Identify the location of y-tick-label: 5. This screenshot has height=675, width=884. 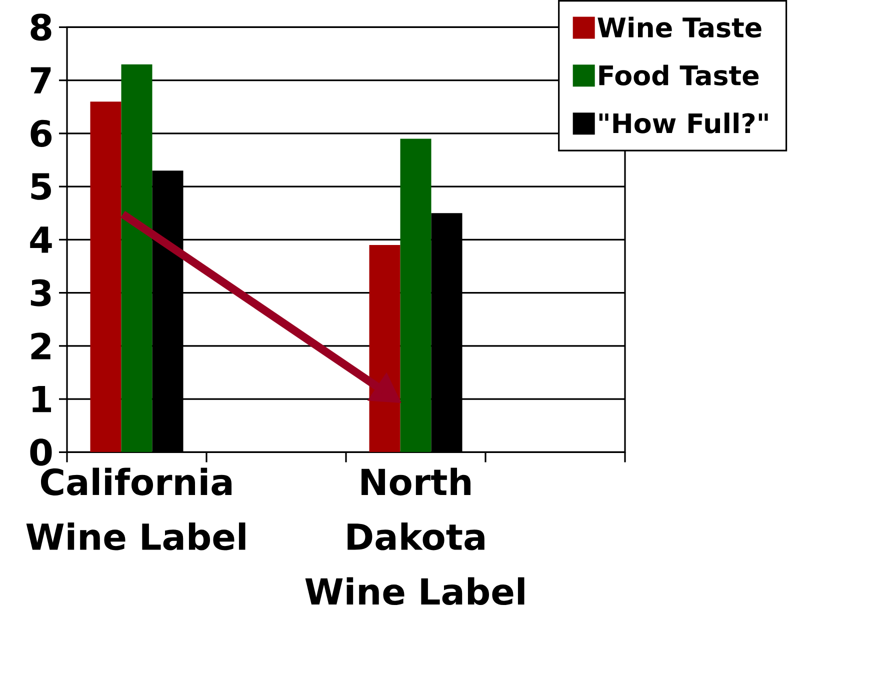
(41, 186).